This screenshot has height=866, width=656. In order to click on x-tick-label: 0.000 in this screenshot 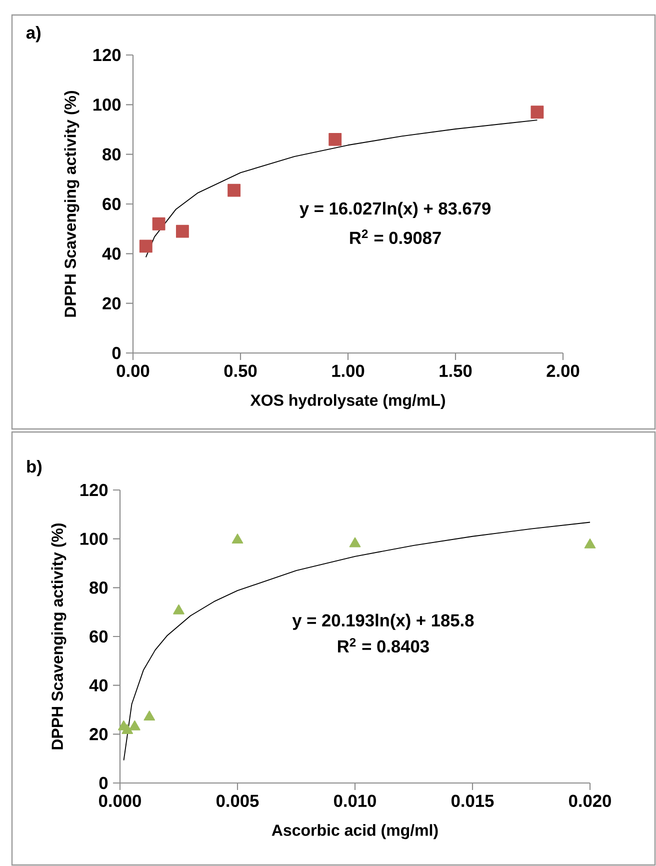, I will do `click(120, 800)`.